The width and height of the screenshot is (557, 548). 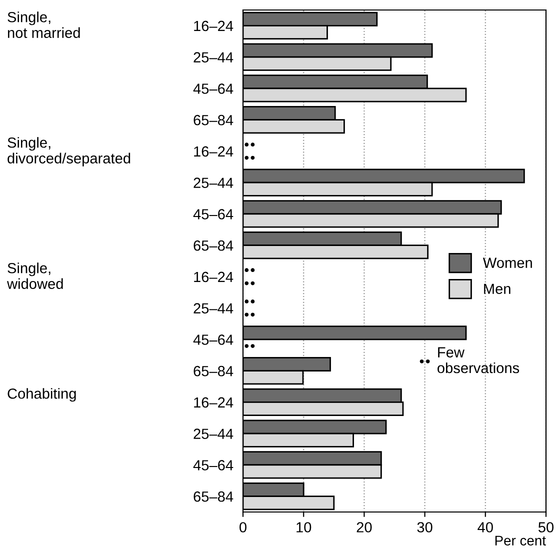 I want to click on legend-label: Women, so click(x=507, y=263).